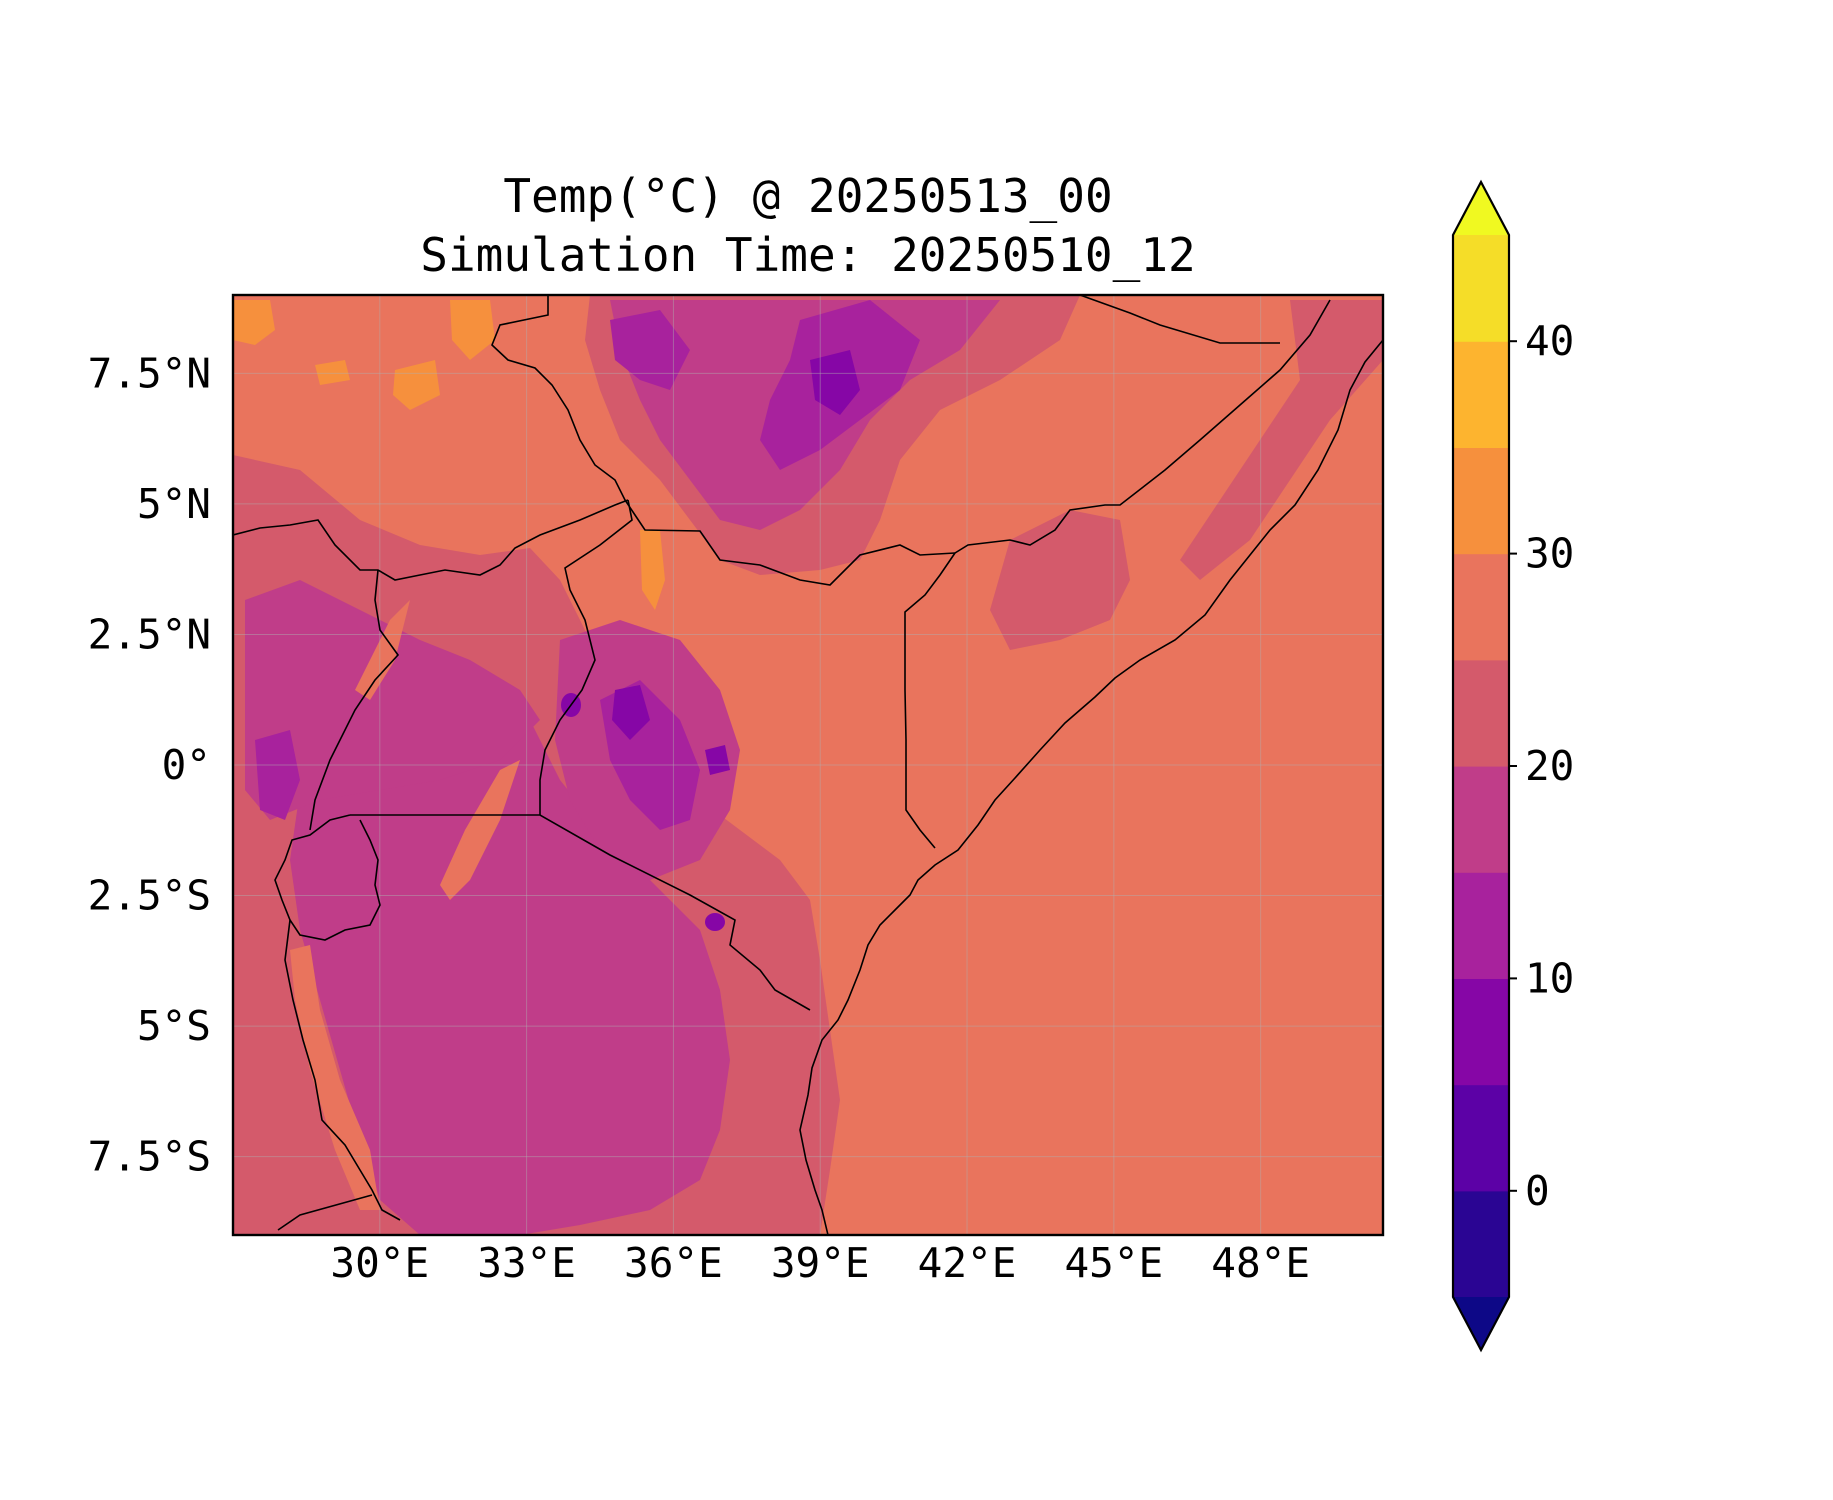  What do you see at coordinates (149, 764) in the screenshot?
I see `y-axis-ticks: 7.5°N 5°N 2.5°N 0° 2.5°S 5°S 7.5°S` at bounding box center [149, 764].